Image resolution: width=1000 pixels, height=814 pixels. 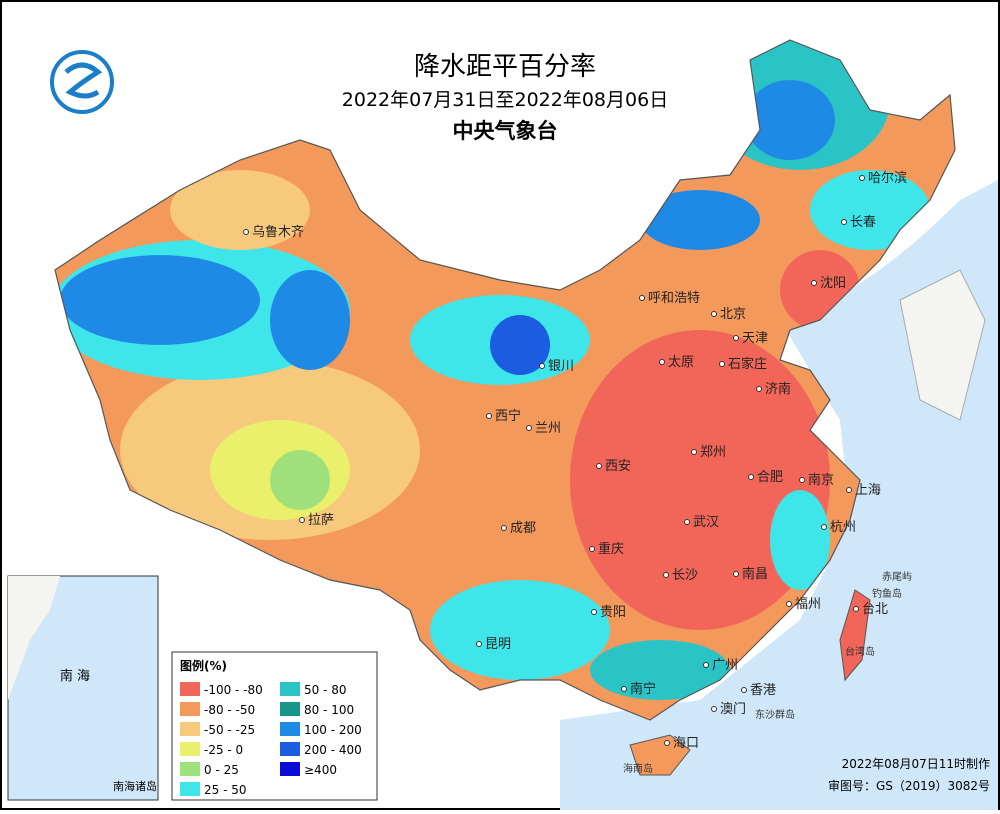 I want to click on city-label: 天津, so click(x=755, y=338).